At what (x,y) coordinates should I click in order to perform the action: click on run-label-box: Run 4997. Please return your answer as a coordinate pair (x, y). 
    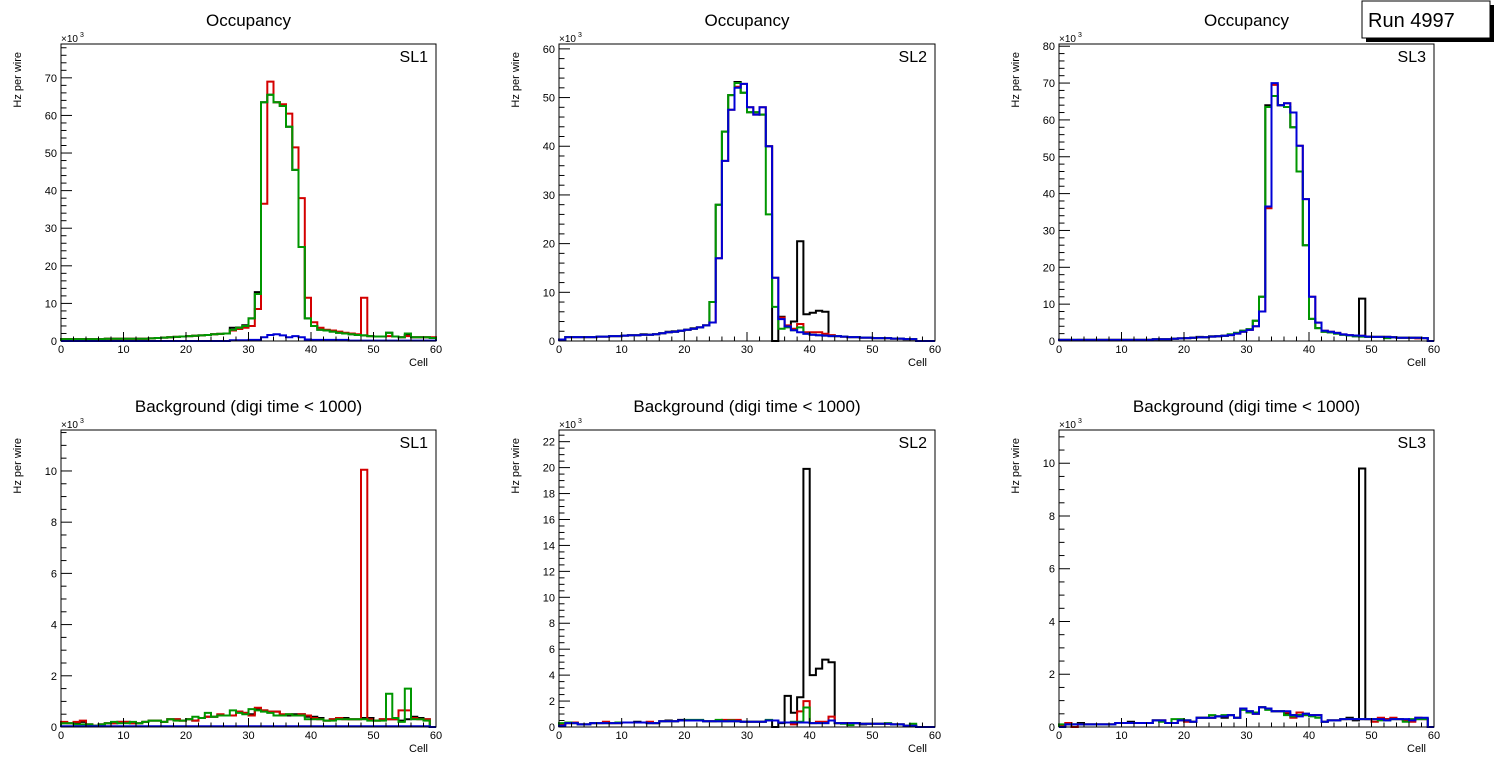
    Looking at the image, I should click on (1427, 21).